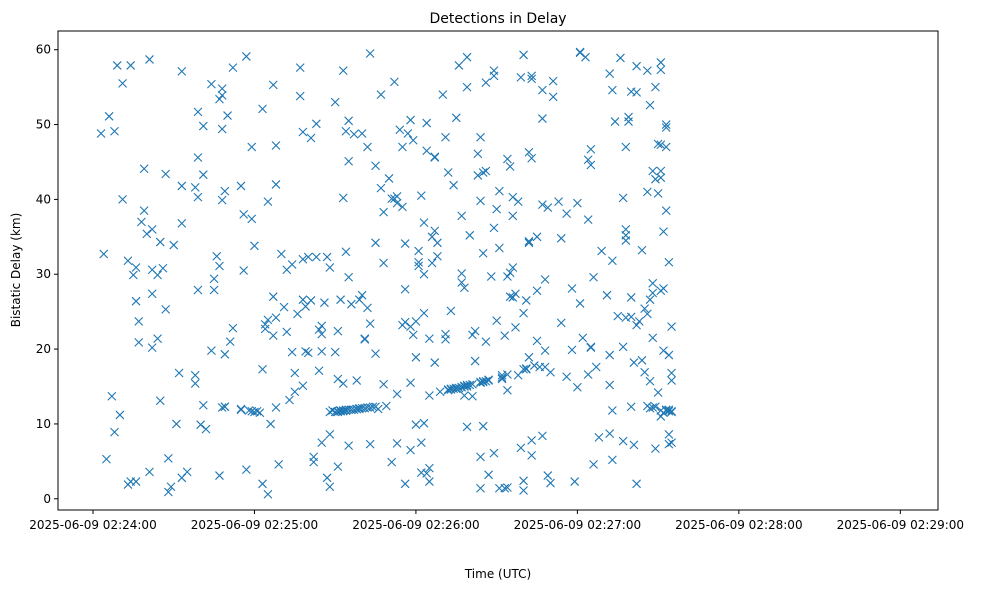 The width and height of the screenshot is (985, 590). What do you see at coordinates (577, 525) in the screenshot?
I see `x-tick-label: 2025-06-09 02:27:00` at bounding box center [577, 525].